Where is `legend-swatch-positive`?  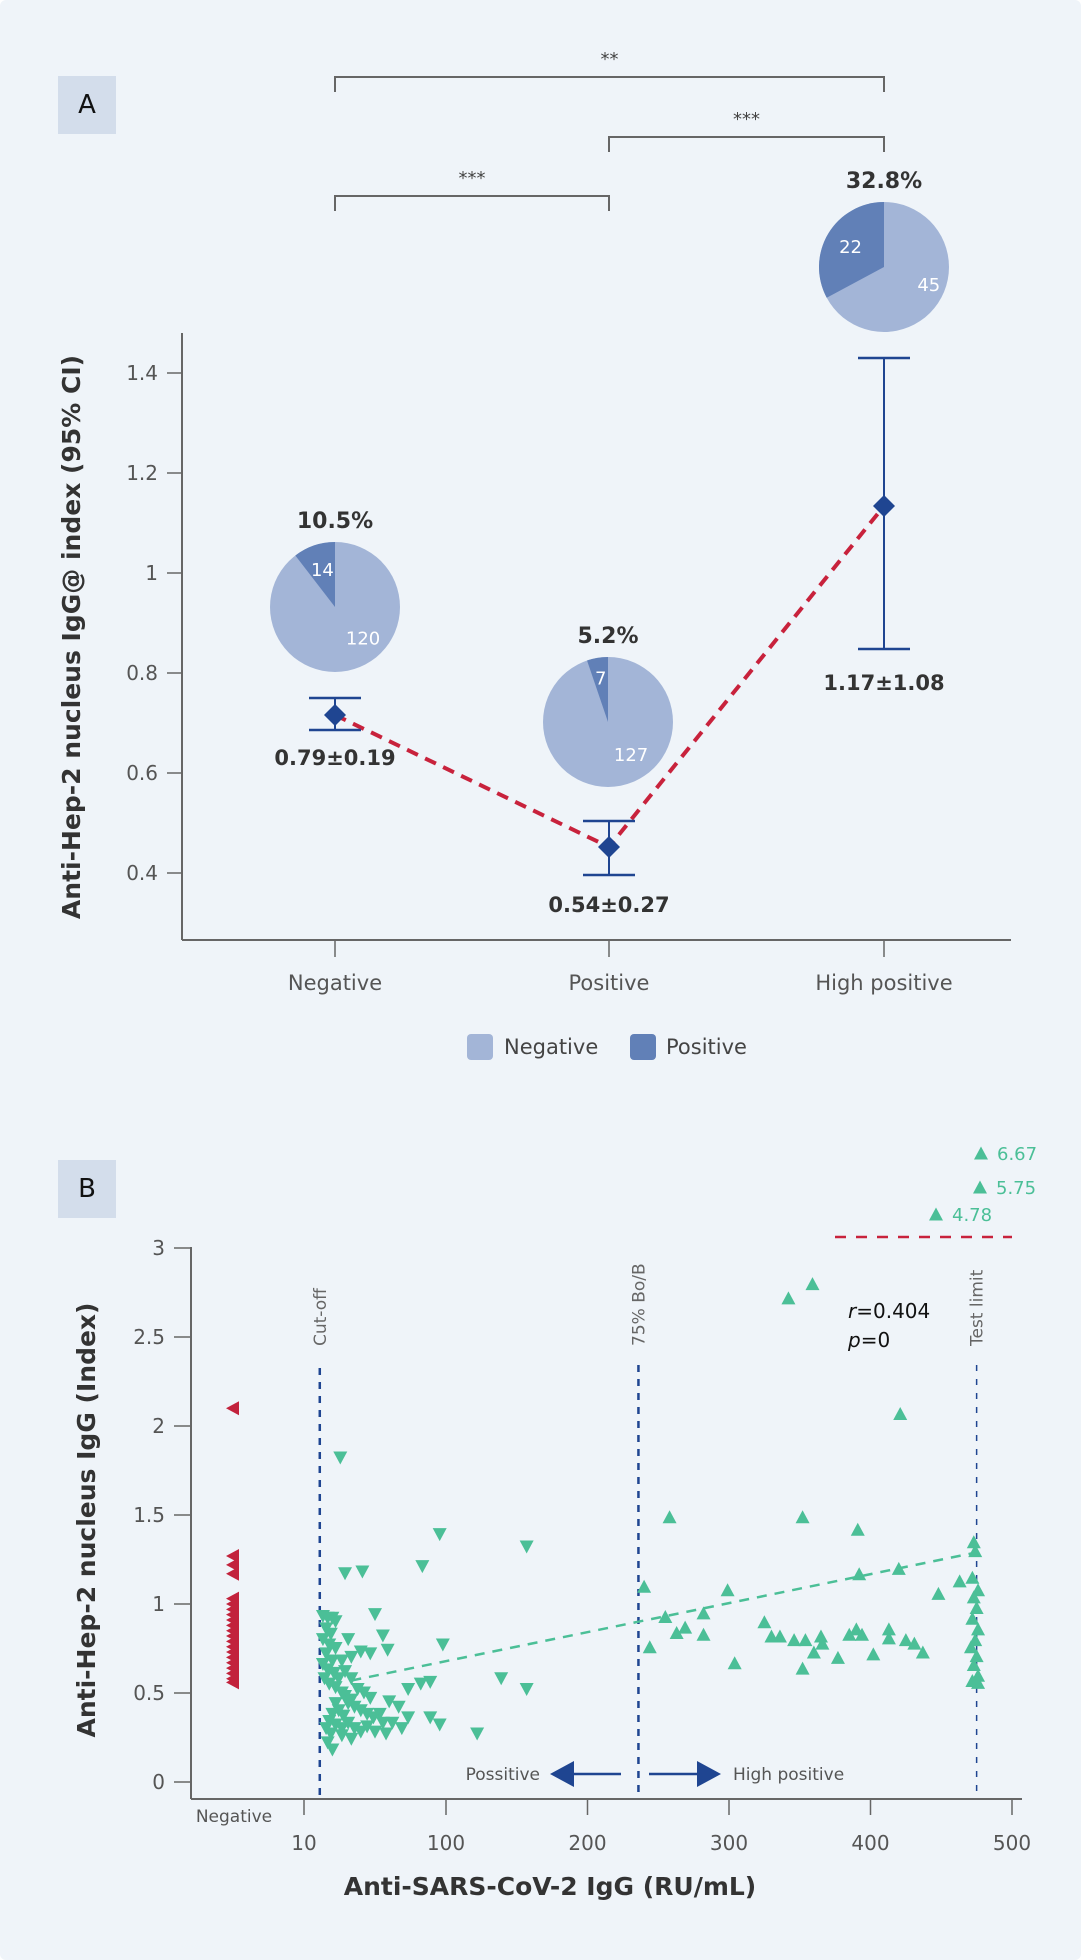 legend-swatch-positive is located at coordinates (643, 1047).